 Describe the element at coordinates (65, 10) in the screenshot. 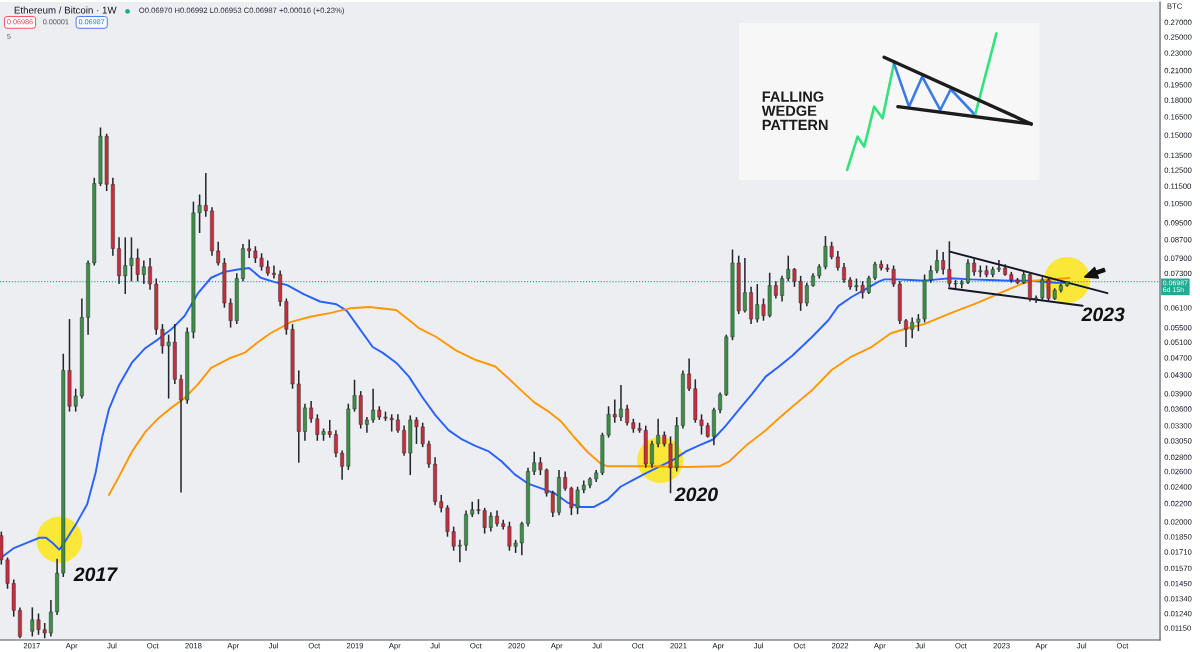

I see `chart-title: Ethereum / Bitcoin · 1W` at that location.